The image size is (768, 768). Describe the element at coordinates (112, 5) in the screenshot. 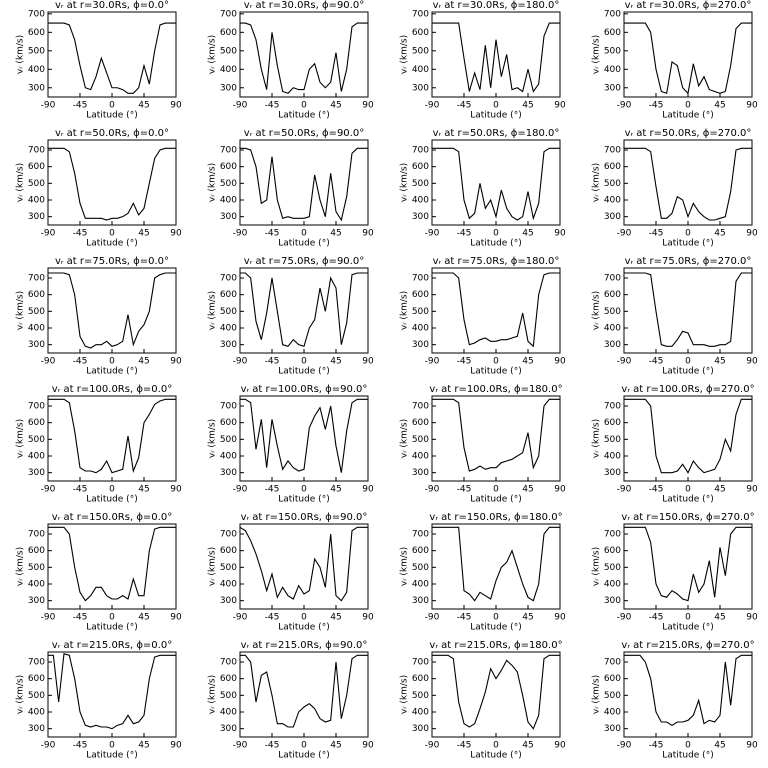

I see `chart-title: vᵣ at r=30.0Rs, ϕ=0.0°` at that location.